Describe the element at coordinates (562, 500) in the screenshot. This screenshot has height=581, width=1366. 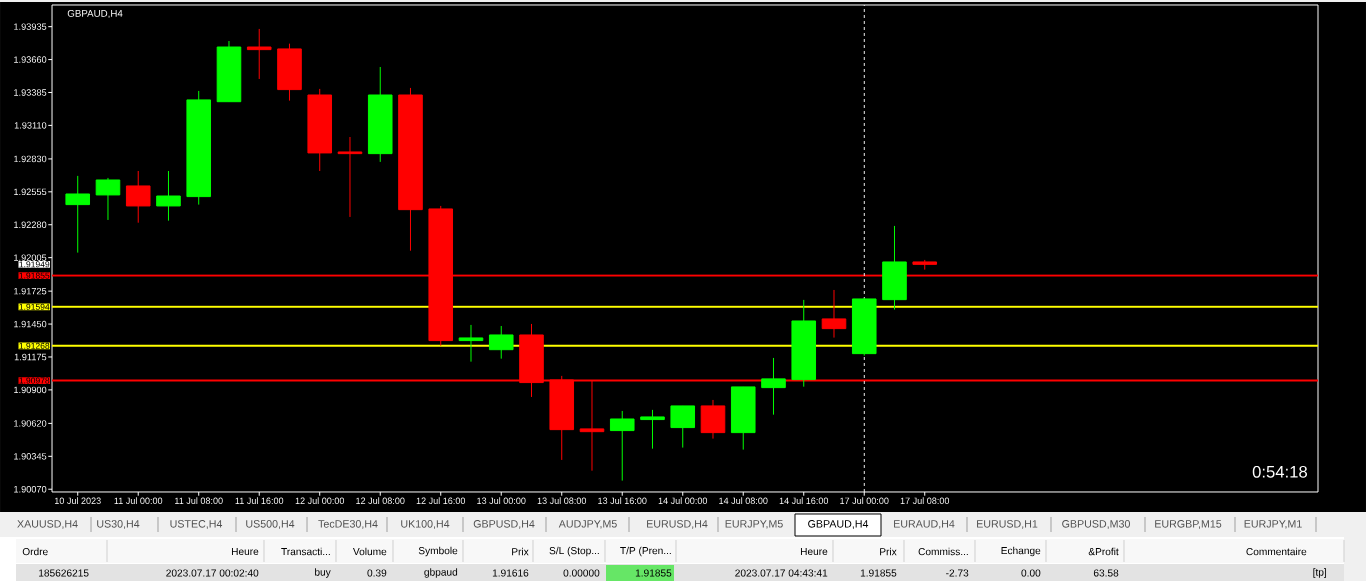
I see `x-tick-label: 13 Jul 08:00` at that location.